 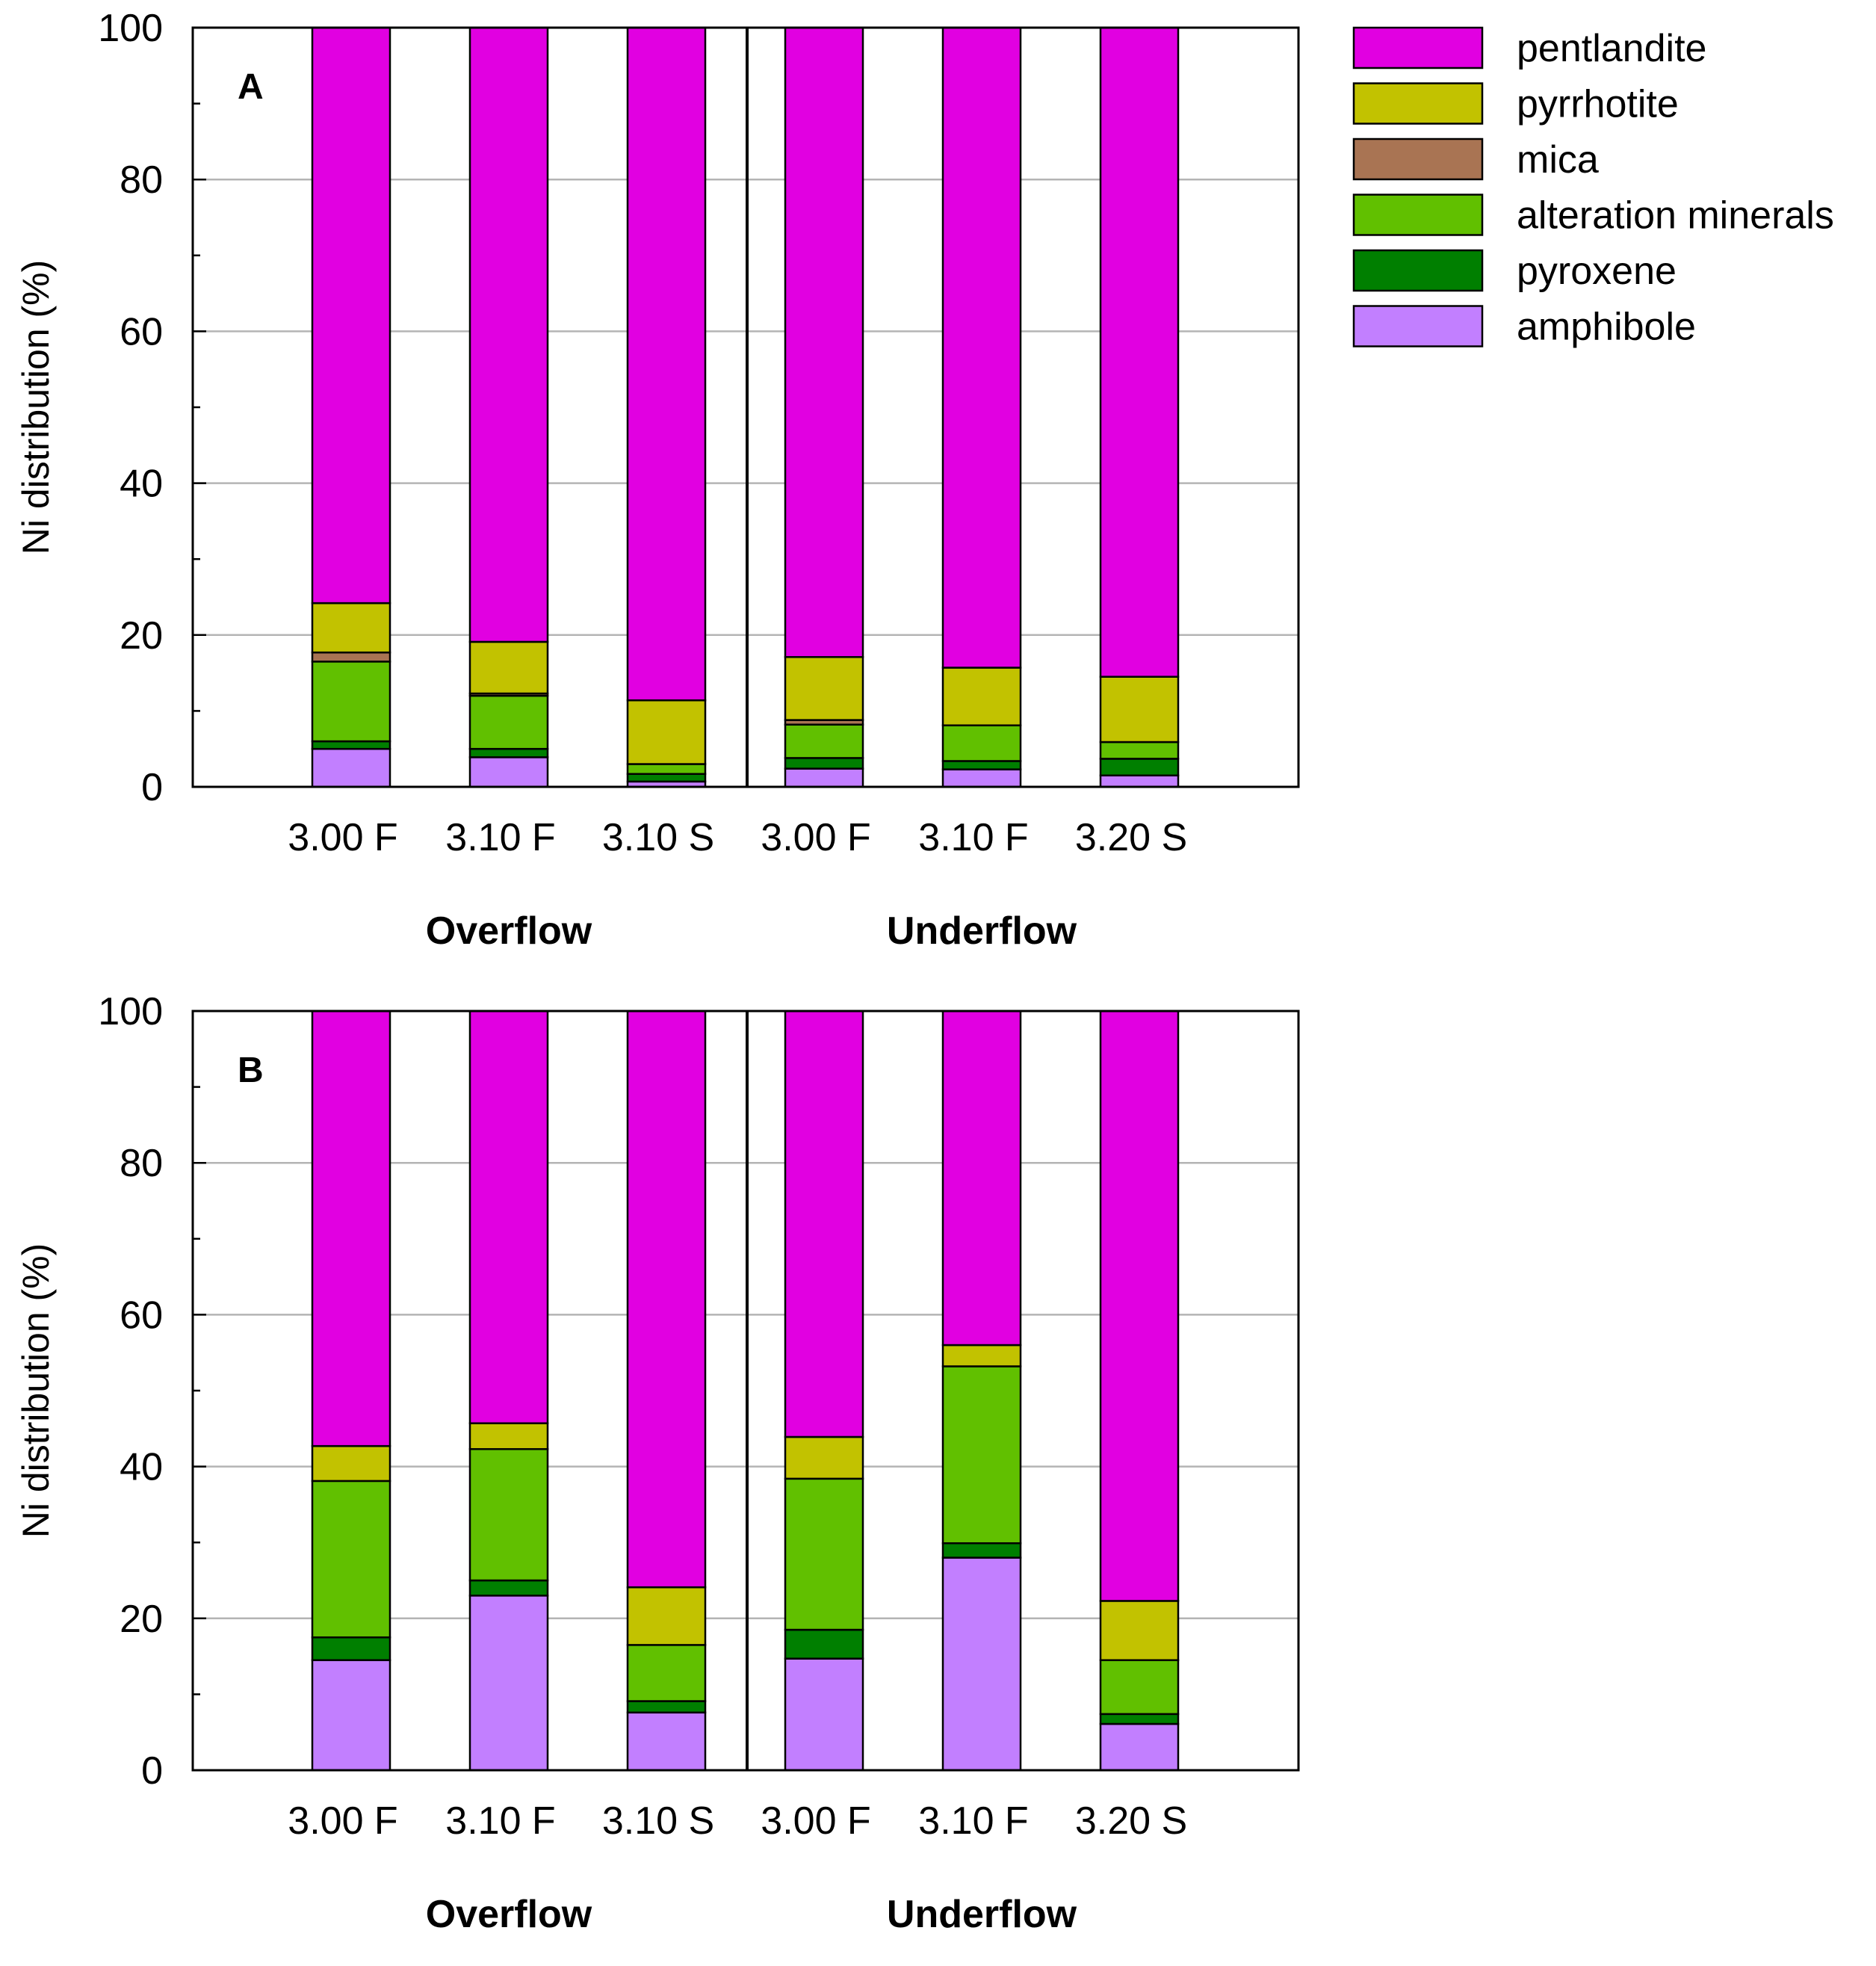 What do you see at coordinates (509, 1914) in the screenshot?
I see `group-label-overflow: Overflow` at bounding box center [509, 1914].